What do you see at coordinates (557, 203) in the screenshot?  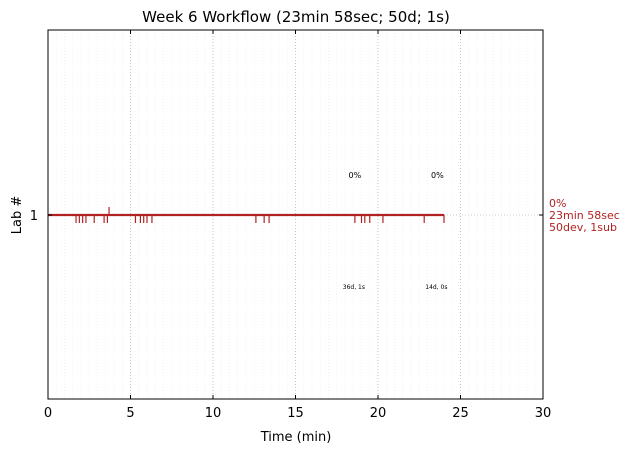 I see `right-annotation-line: 0%` at bounding box center [557, 203].